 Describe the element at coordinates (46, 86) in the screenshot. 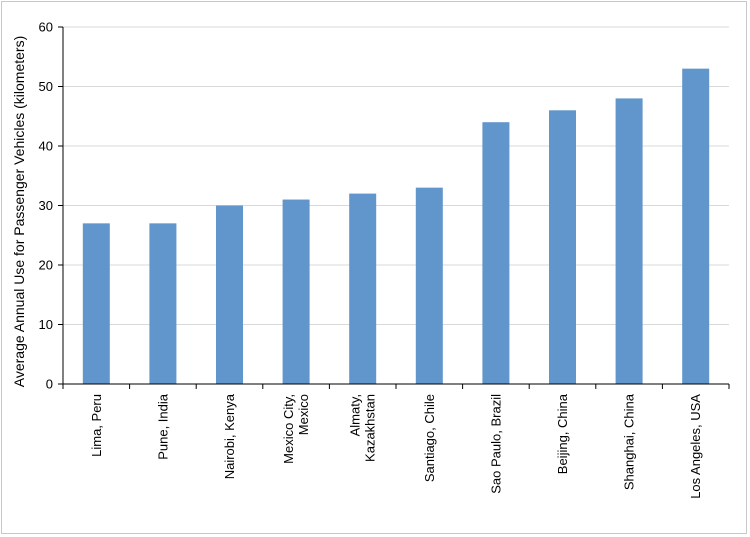

I see `y-tick-label: 50` at that location.